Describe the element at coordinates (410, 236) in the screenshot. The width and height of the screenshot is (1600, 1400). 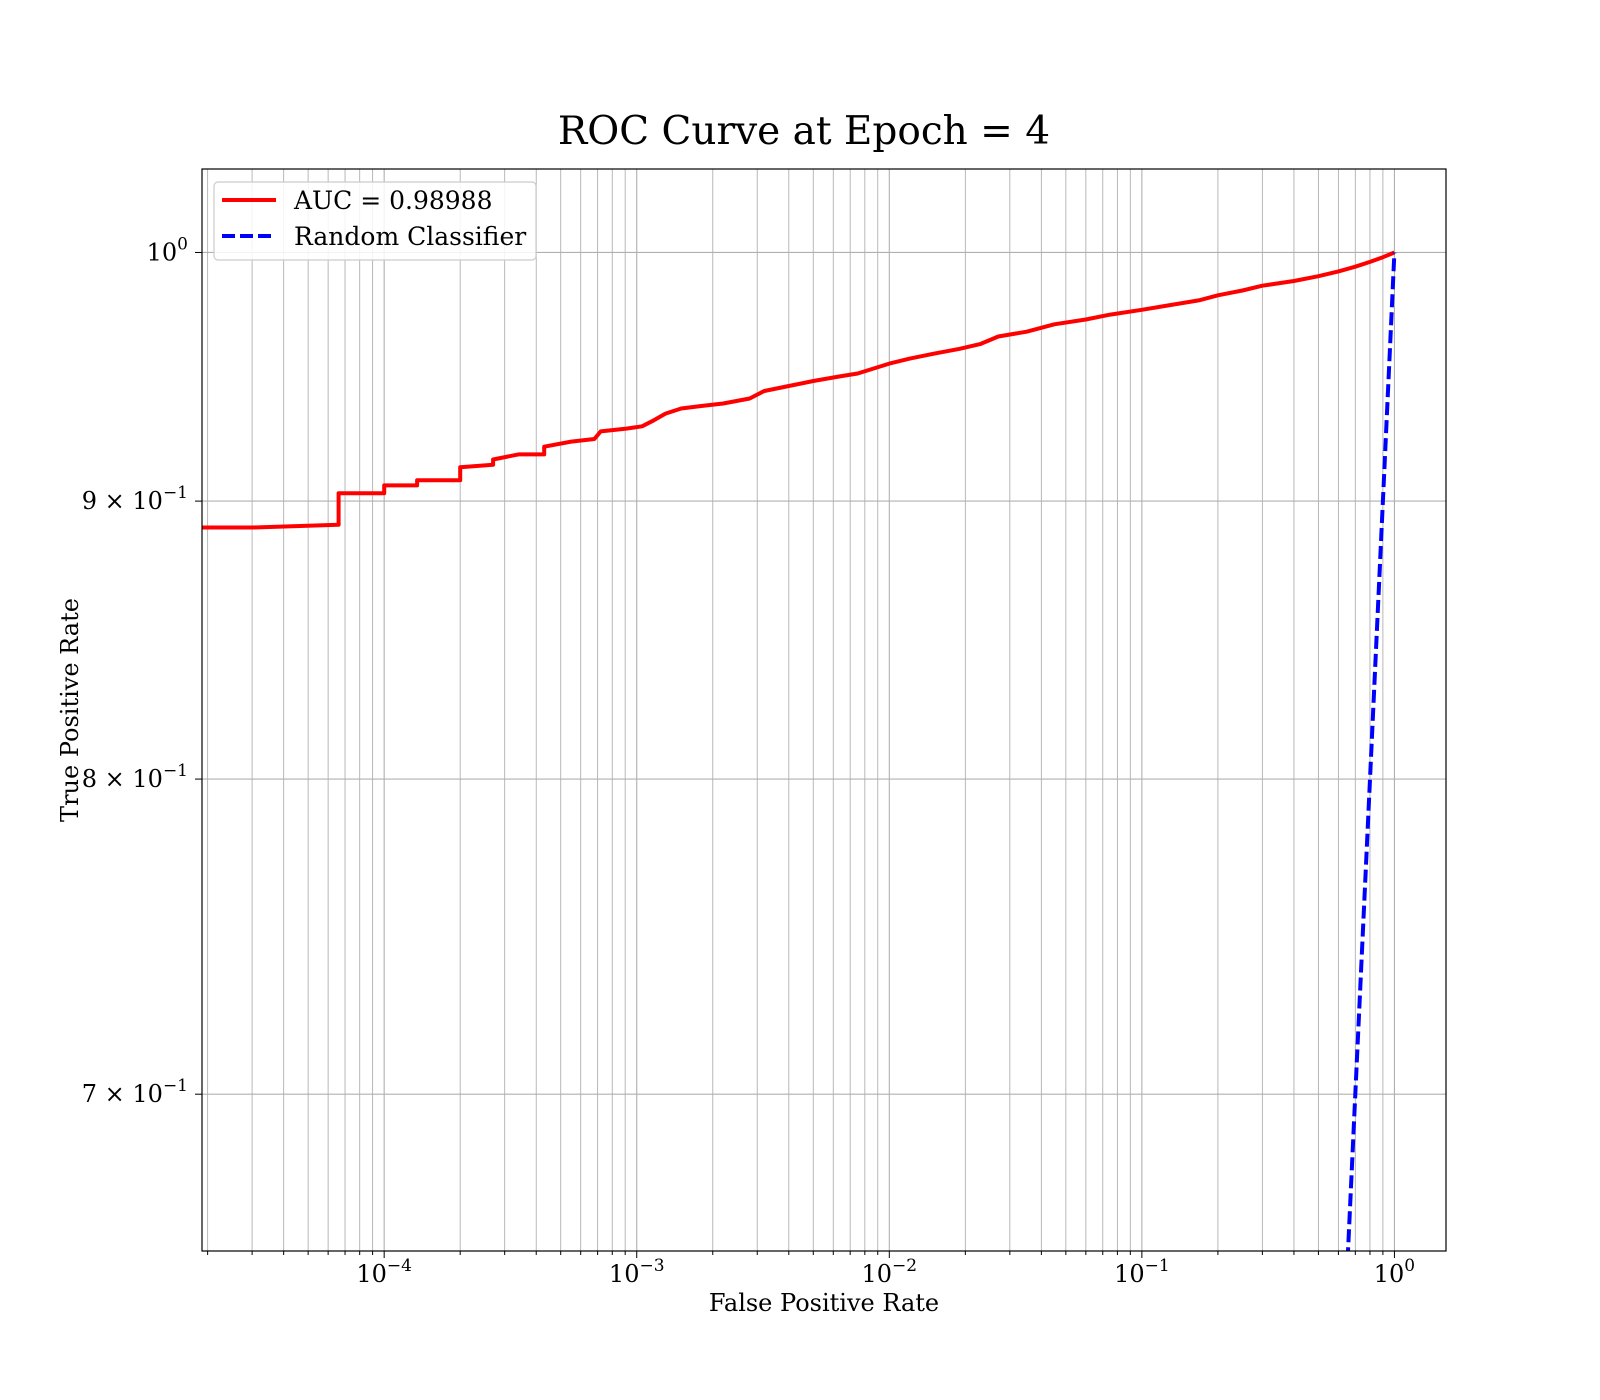
I see `legend-label-random: Random Classifier` at that location.